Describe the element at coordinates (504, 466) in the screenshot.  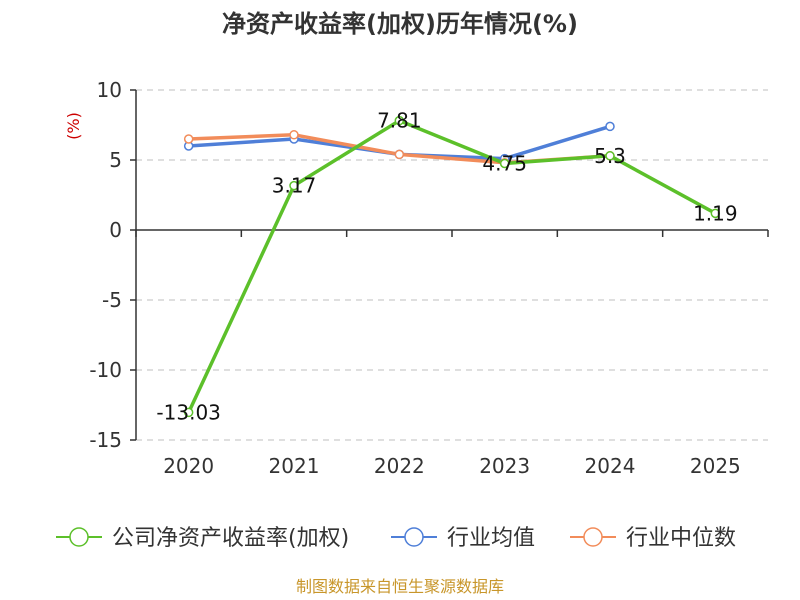
I see `x-tick-label: 2023` at that location.